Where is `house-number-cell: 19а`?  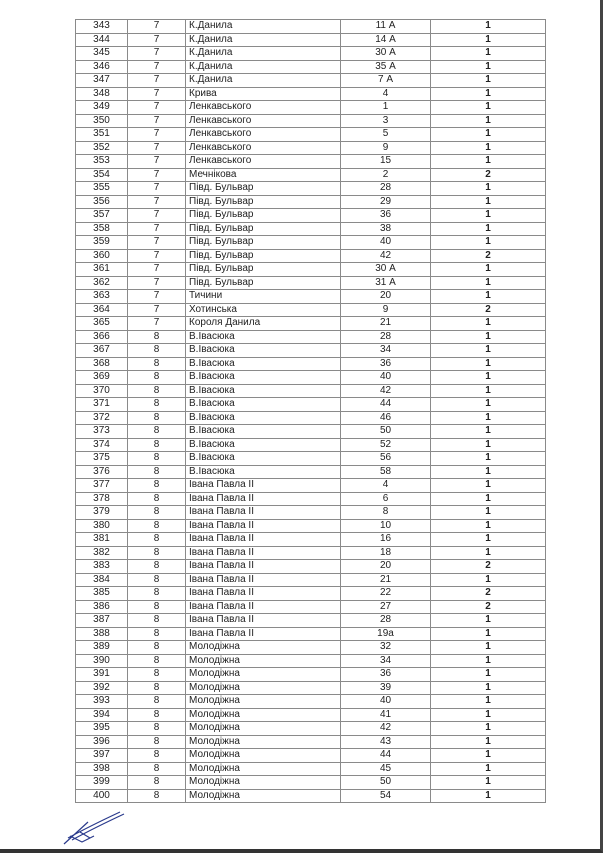
house-number-cell: 19а is located at coordinates (385, 633).